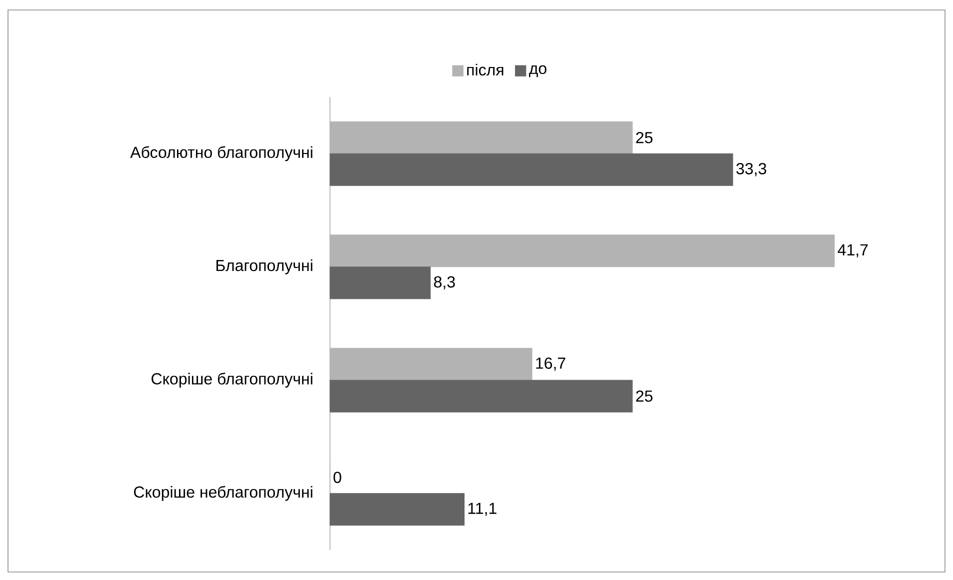 The height and width of the screenshot is (580, 953). I want to click on data-label: 11,1, so click(482, 509).